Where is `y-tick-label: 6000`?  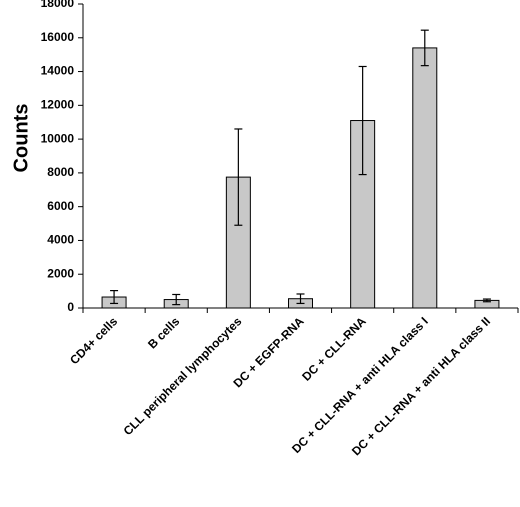 y-tick-label: 6000 is located at coordinates (60, 206).